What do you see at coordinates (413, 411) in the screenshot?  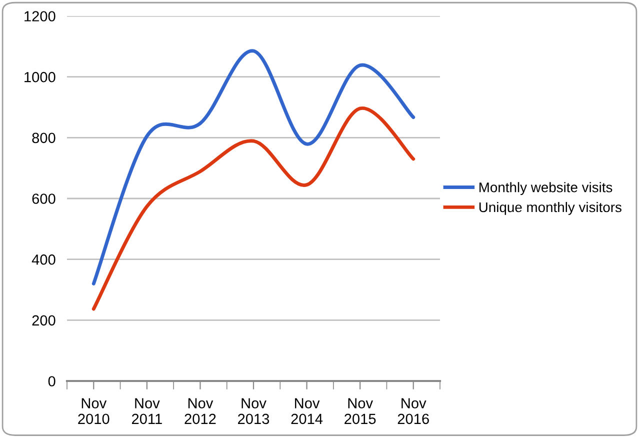 I see `x-tick-label: Nov 2016` at bounding box center [413, 411].